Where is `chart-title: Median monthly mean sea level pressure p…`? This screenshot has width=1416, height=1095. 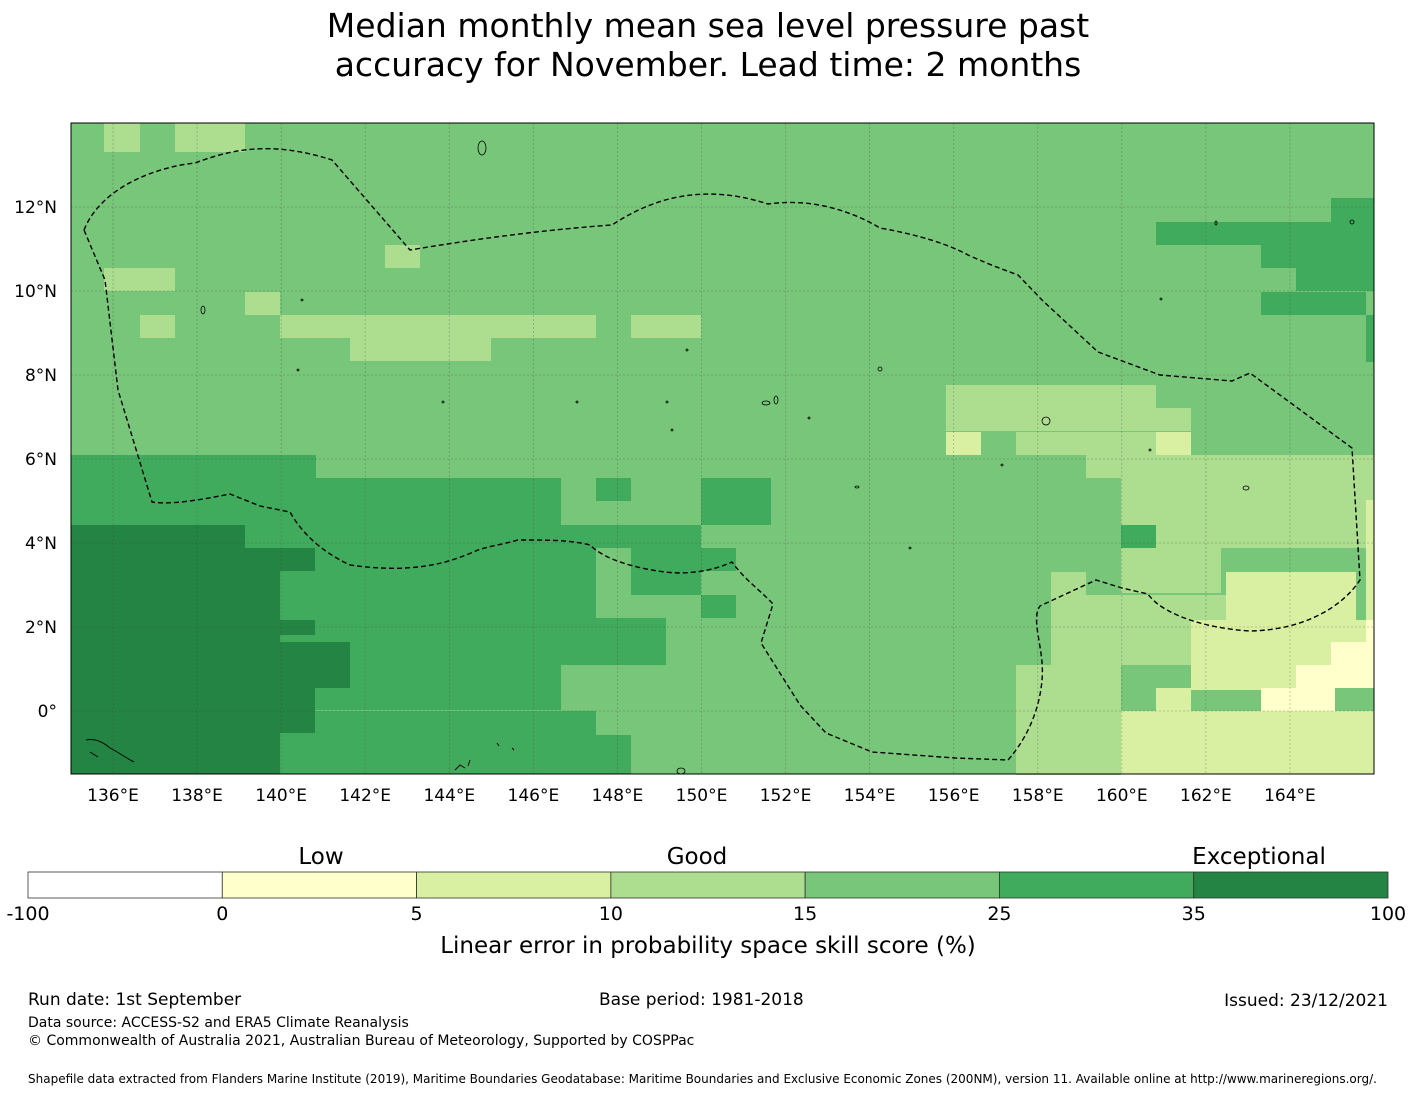 chart-title: Median monthly mean sea level pressure p… is located at coordinates (708, 45).